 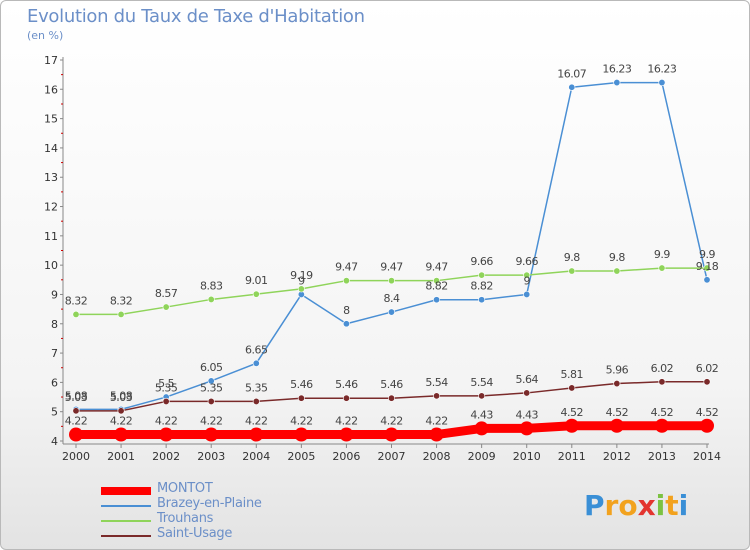 What do you see at coordinates (594, 505) in the screenshot?
I see `logo-letter: P` at bounding box center [594, 505].